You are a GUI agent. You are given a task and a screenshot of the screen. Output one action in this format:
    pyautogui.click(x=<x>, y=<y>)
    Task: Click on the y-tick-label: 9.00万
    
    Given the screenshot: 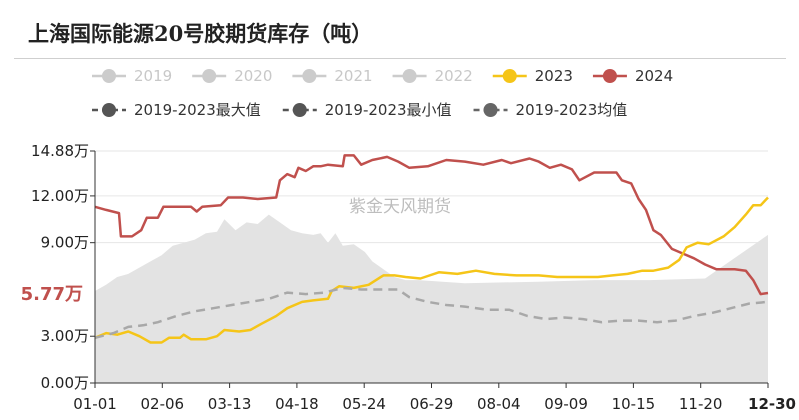 What is the action you would take?
    pyautogui.click(x=65, y=243)
    